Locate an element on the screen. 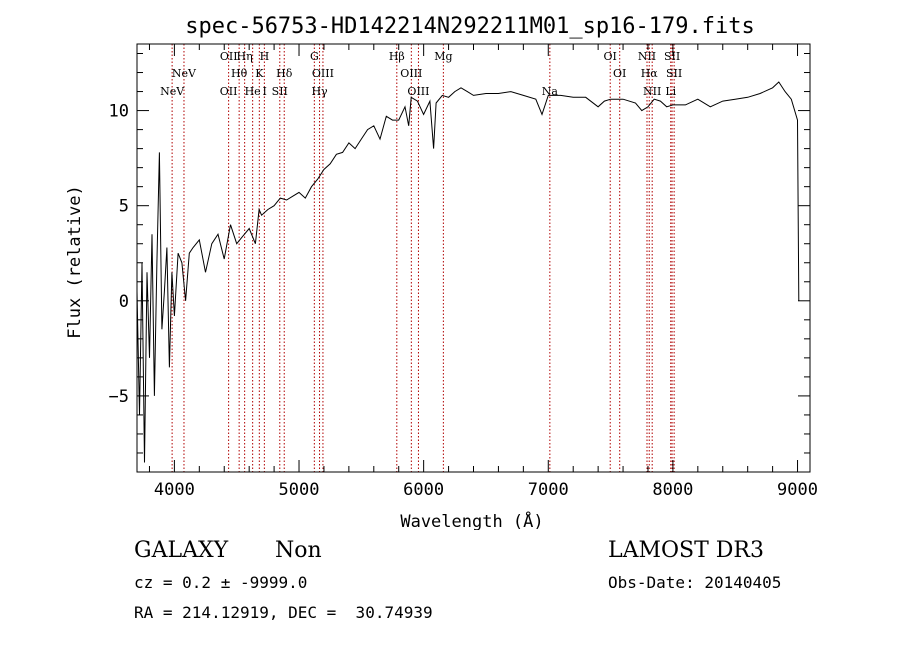 This screenshot has height=649, width=900. line-label-5: OII is located at coordinates (229, 91).